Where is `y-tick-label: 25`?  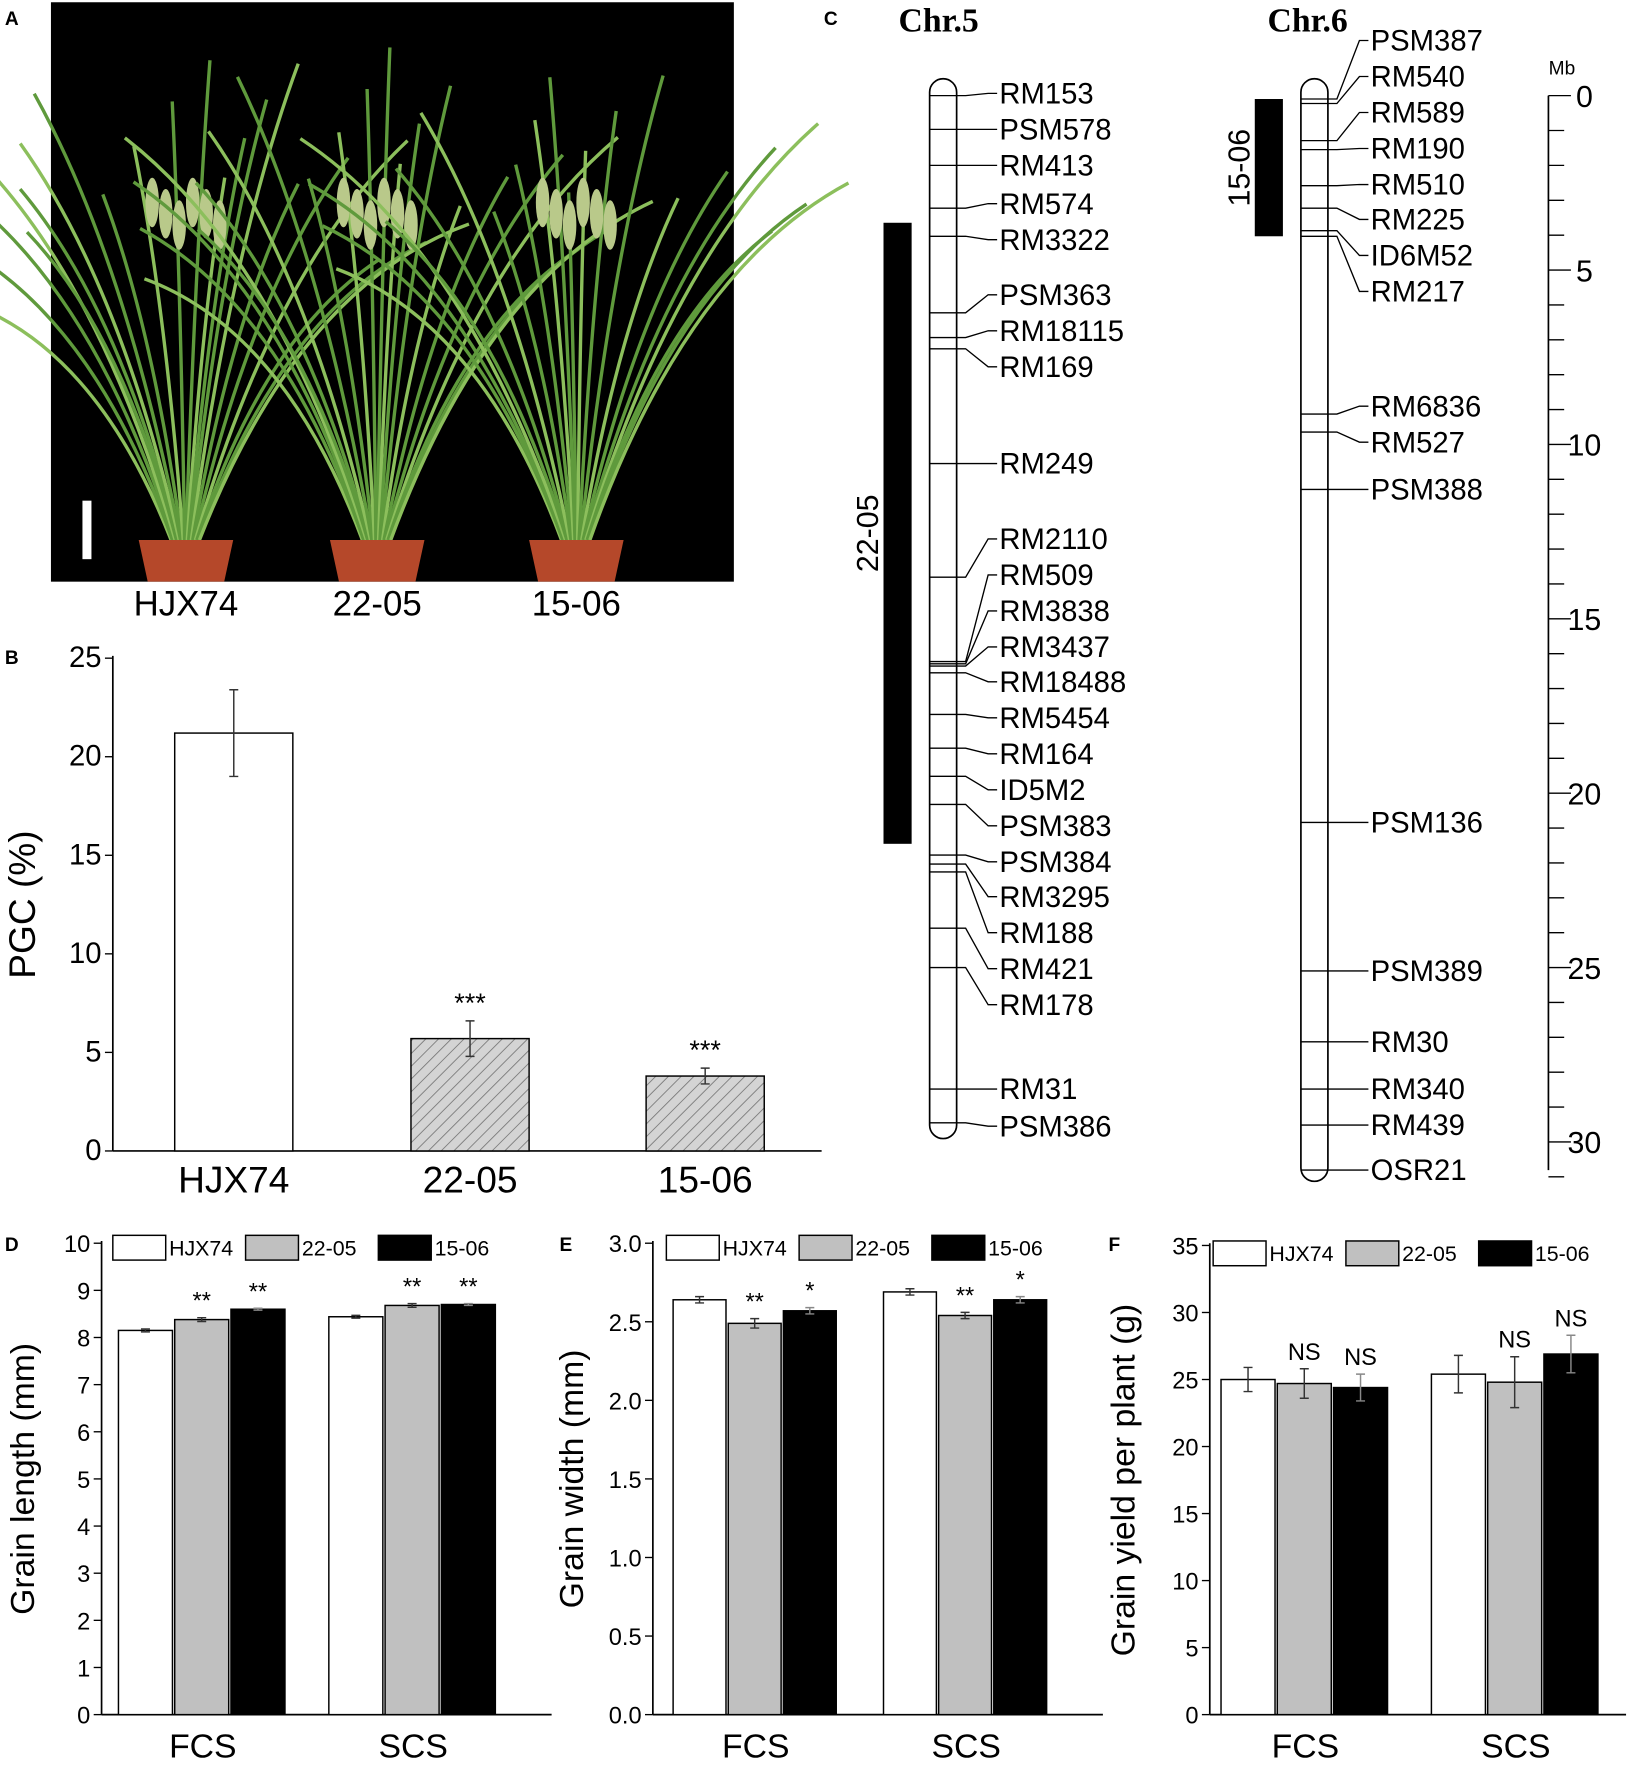
y-tick-label: 25 is located at coordinates (1185, 1382).